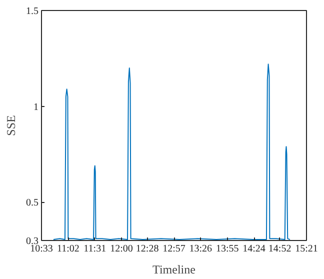 The width and height of the screenshot is (324, 279). I want to click on x-tick-label: 13:55, so click(227, 249).